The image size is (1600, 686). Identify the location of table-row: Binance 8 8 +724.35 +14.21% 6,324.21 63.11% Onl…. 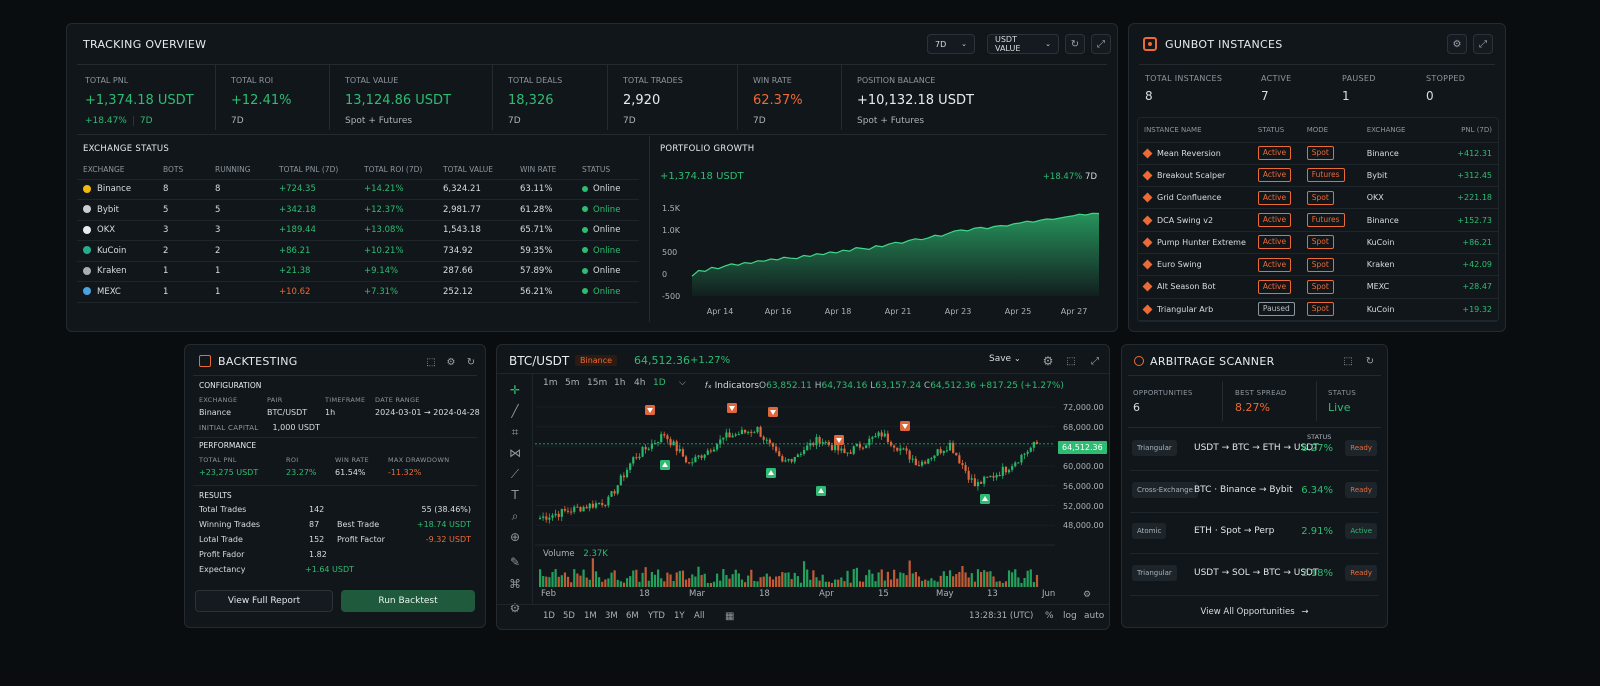
(358, 189).